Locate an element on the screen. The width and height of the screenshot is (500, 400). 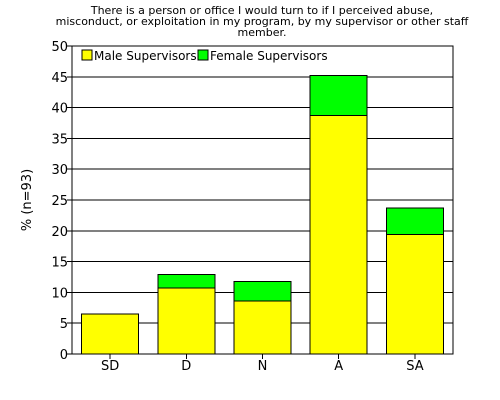
y-tick-label: 40 is located at coordinates (59, 109).